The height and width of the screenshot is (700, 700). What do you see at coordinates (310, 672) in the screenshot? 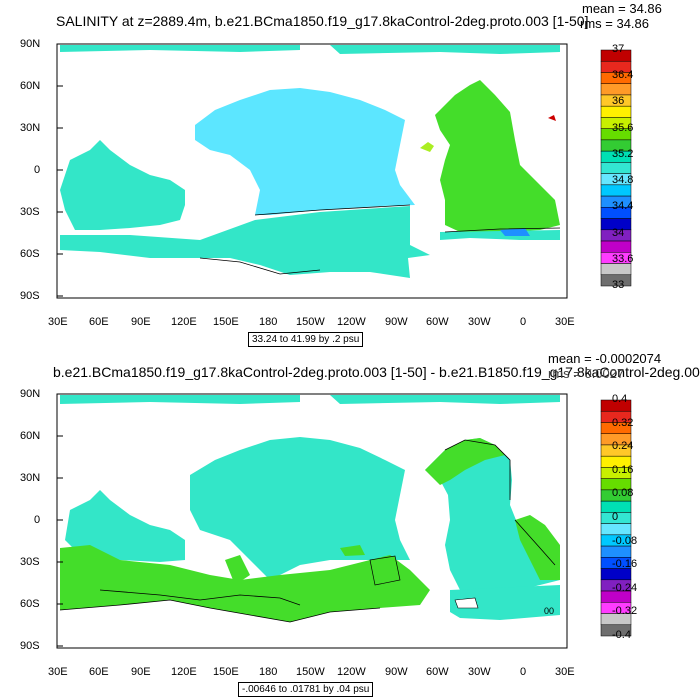
I see `panel2-lon-label: 150W` at bounding box center [310, 672].